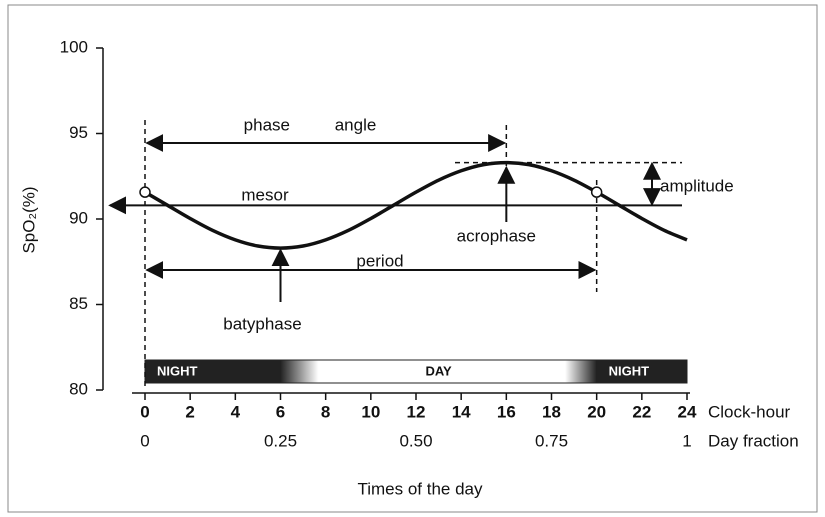 This screenshot has height=517, width=825. I want to click on x-axis-label: Times of the day, so click(420, 488).